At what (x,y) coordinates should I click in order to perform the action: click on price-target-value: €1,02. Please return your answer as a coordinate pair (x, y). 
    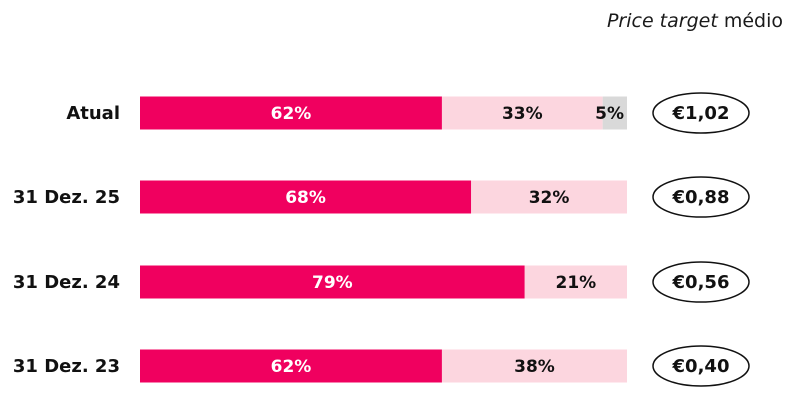
    Looking at the image, I should click on (701, 113).